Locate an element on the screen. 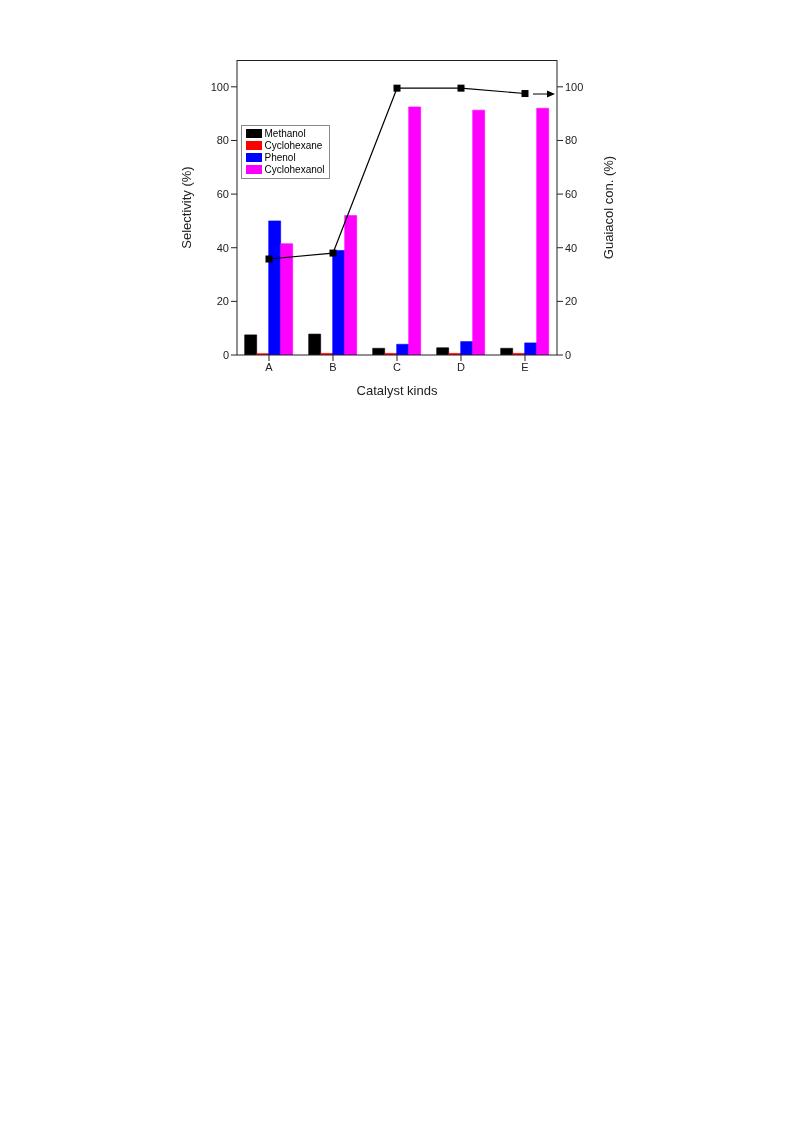 This screenshot has height=1121, width=793. y-axis-title: Selectivity (%) is located at coordinates (186, 207).